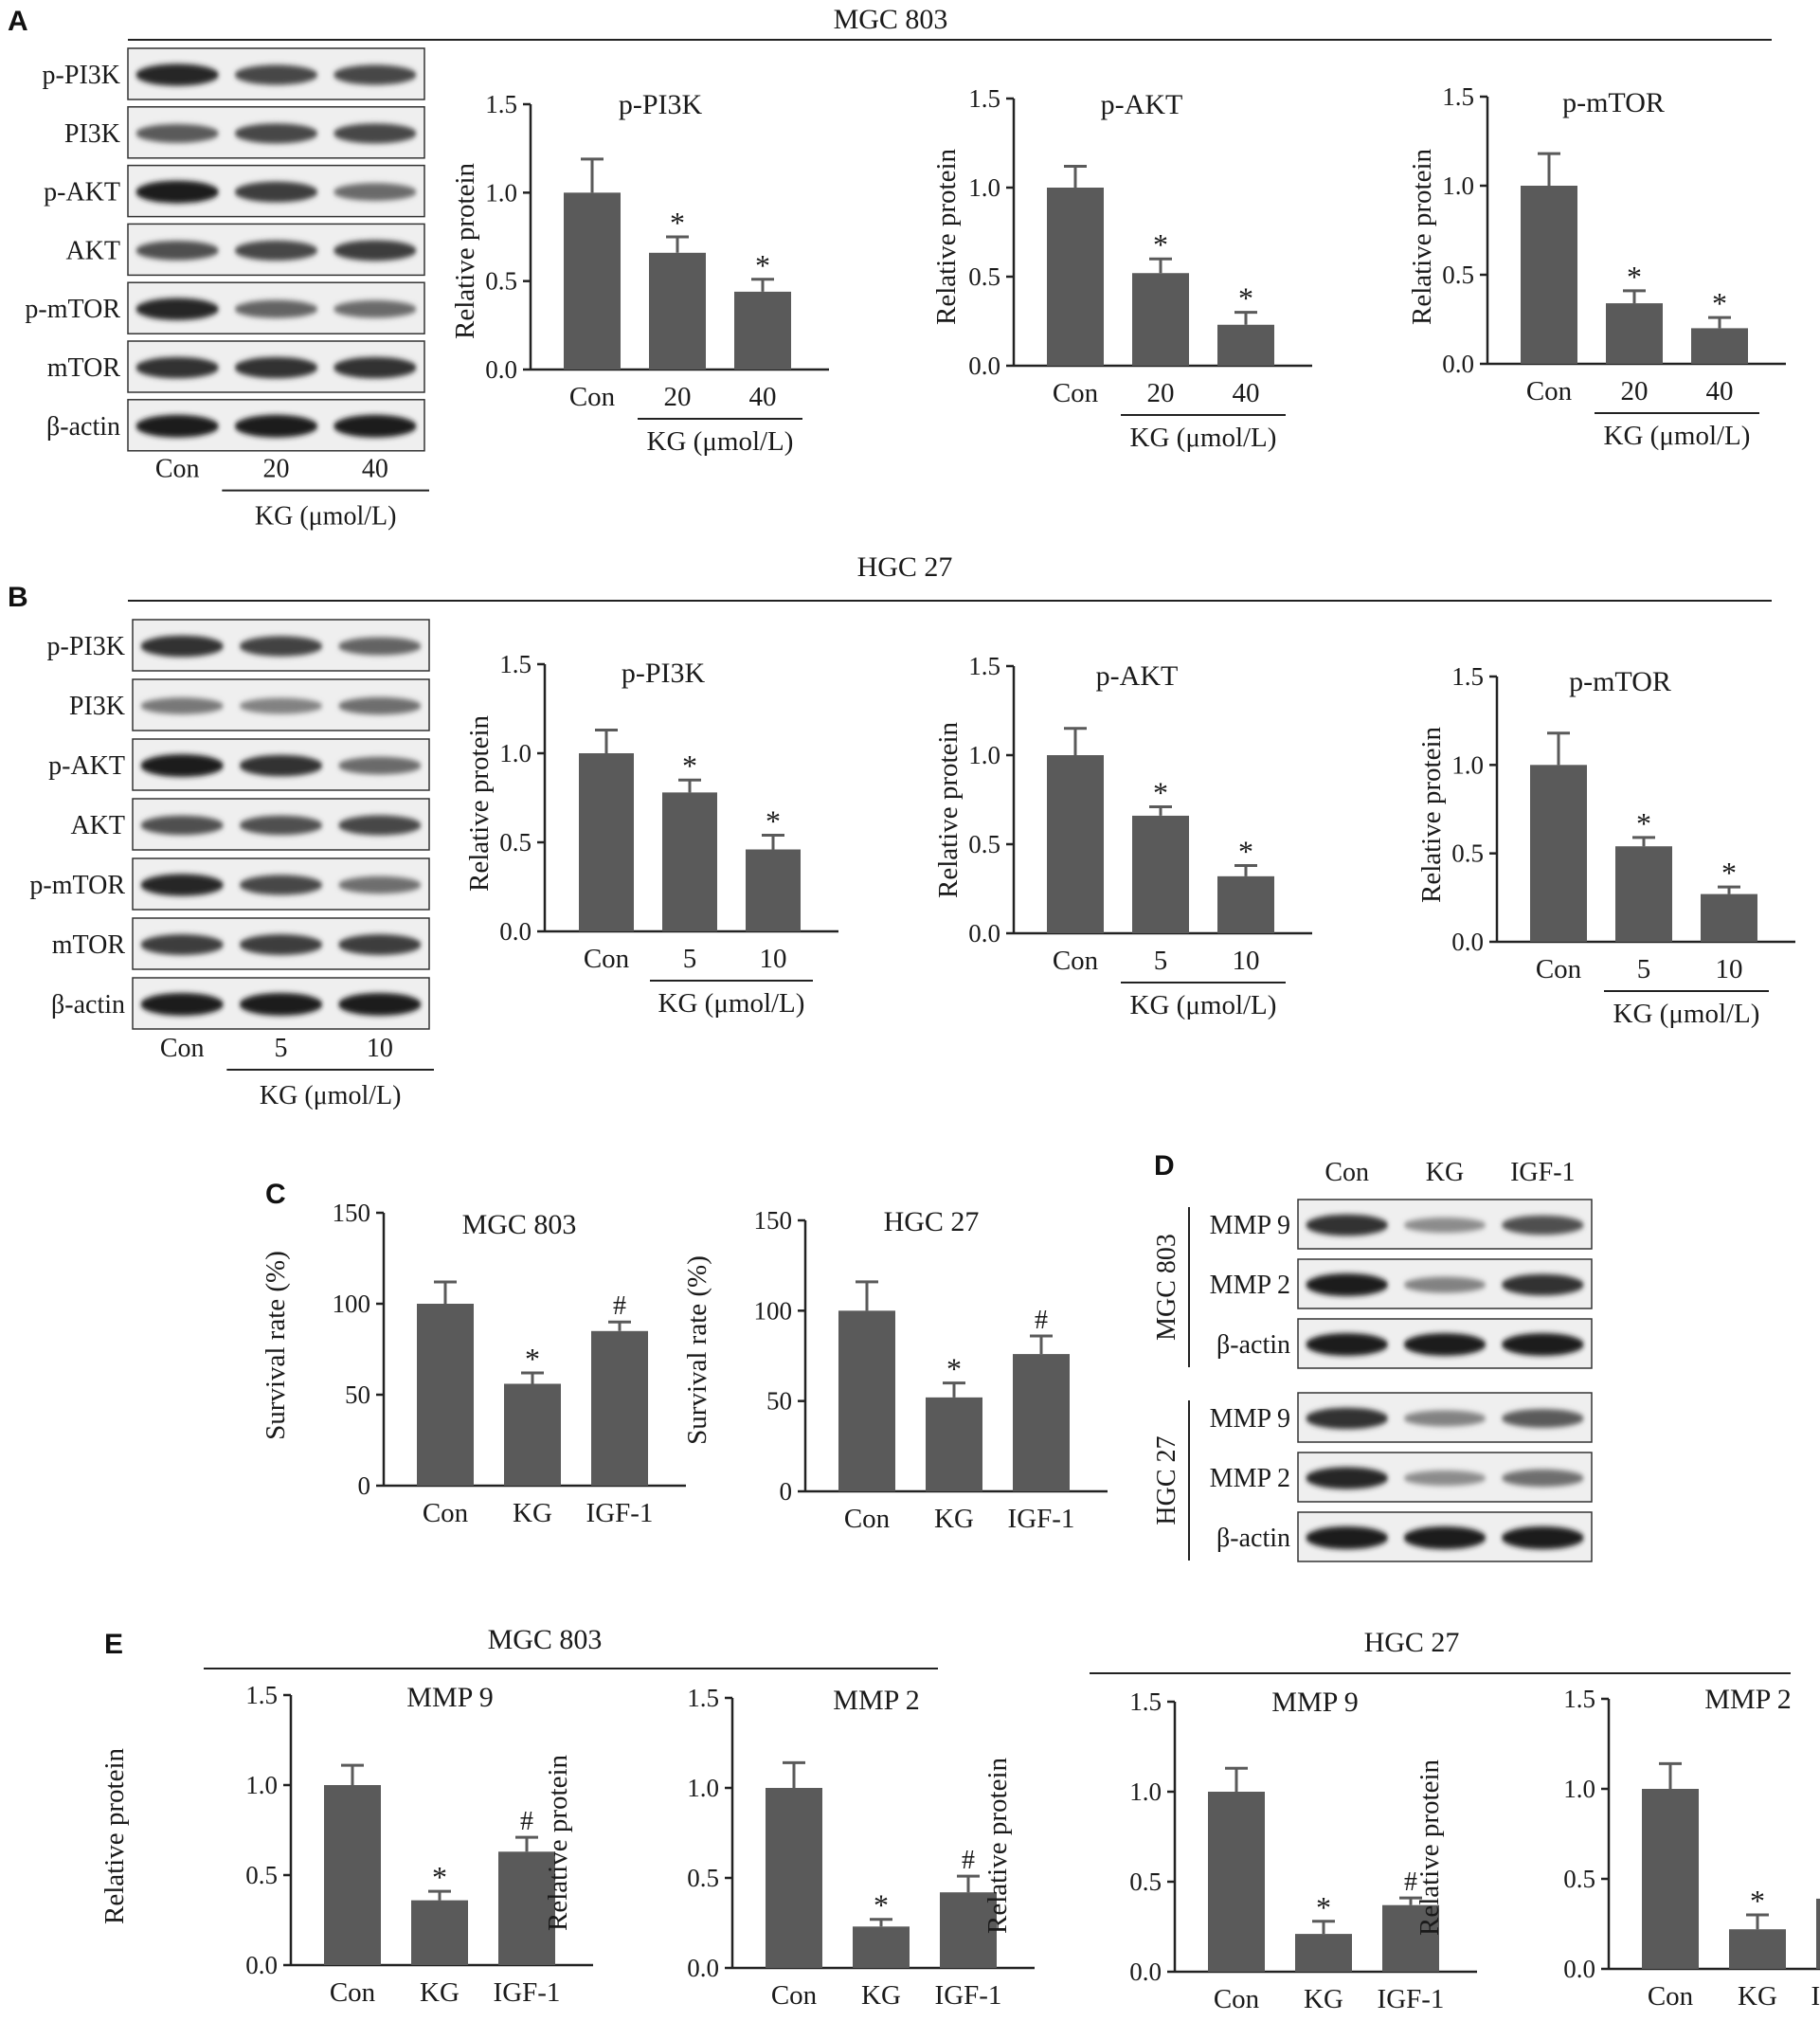  I want to click on blot-row-mmp-9: MMP 9, so click(1402, 1224).